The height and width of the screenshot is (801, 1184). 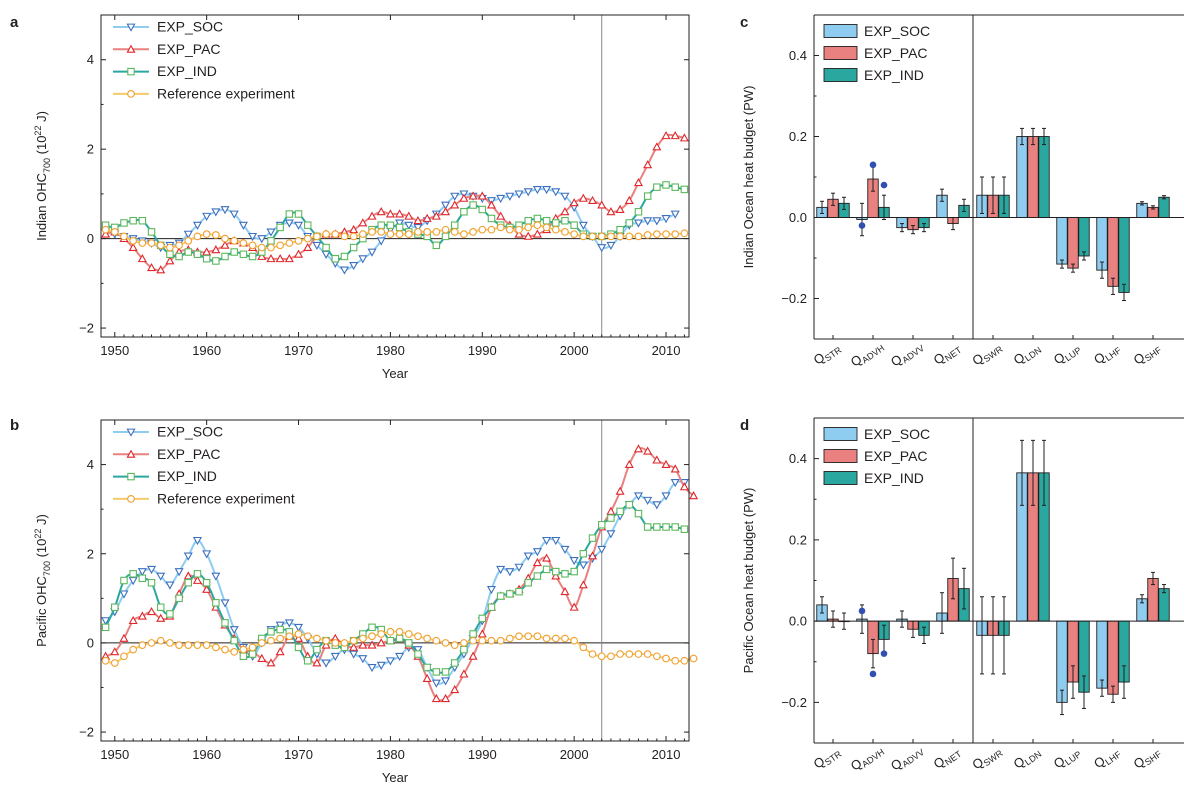 I want to click on x-tick-label-subscript: SWR, so click(x=993, y=354).